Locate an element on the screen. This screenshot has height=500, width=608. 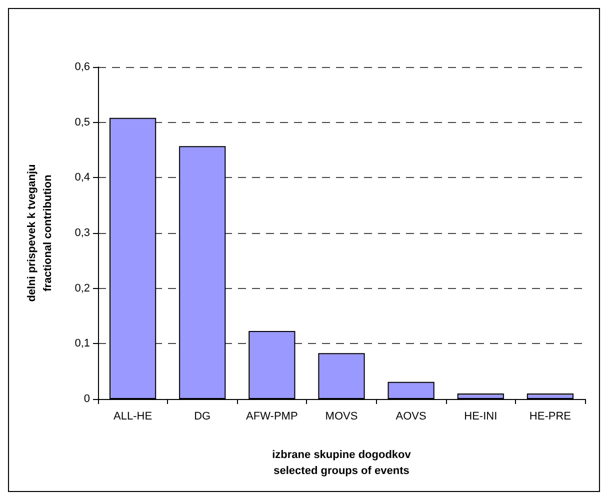
y-axis-title: delni prispevek k tveganju fractional contribution is located at coordinates (40, 233).